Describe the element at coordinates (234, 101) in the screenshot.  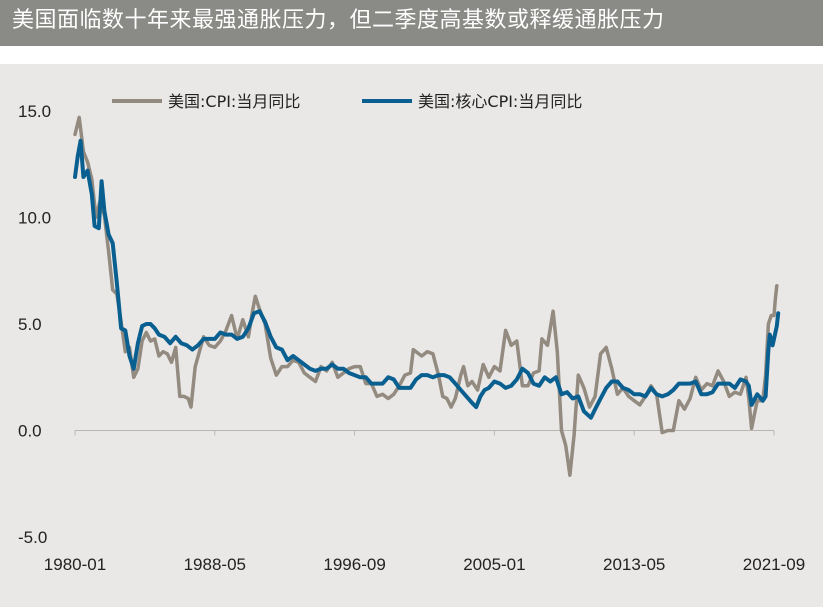
I see `legend-label-cpi: 美国:CPI:当月同比` at that location.